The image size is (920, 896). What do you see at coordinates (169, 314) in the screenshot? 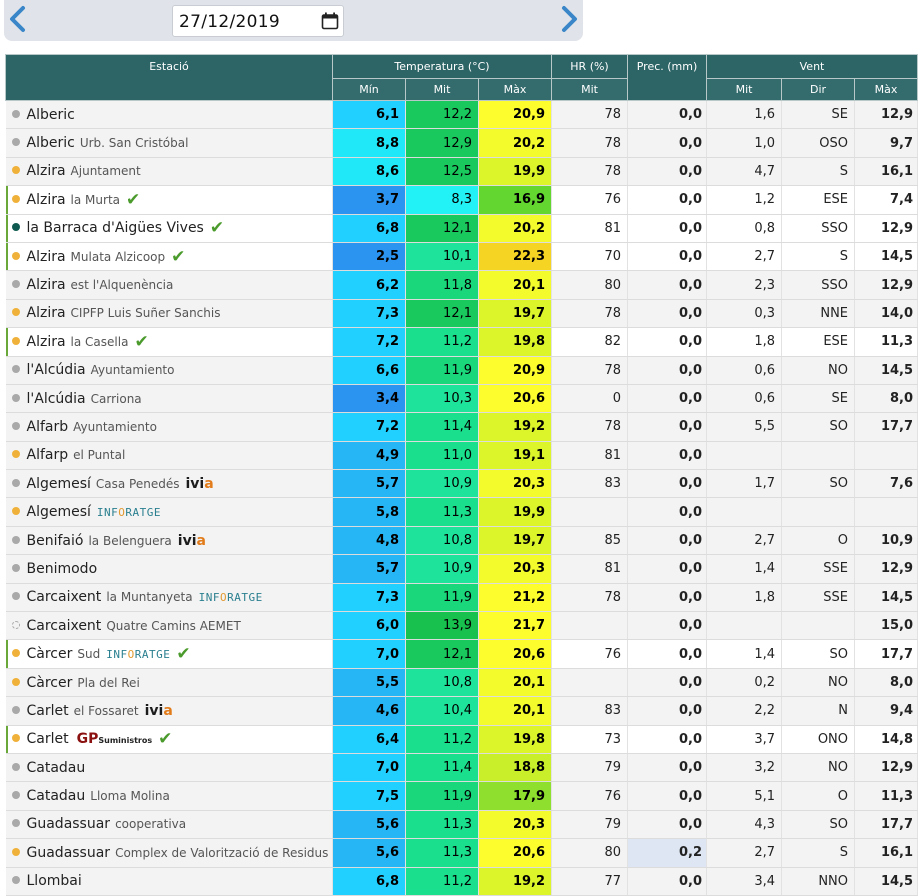
I see `station-cell: Alzira CIPFP Luis Suñer Sanchis` at bounding box center [169, 314].